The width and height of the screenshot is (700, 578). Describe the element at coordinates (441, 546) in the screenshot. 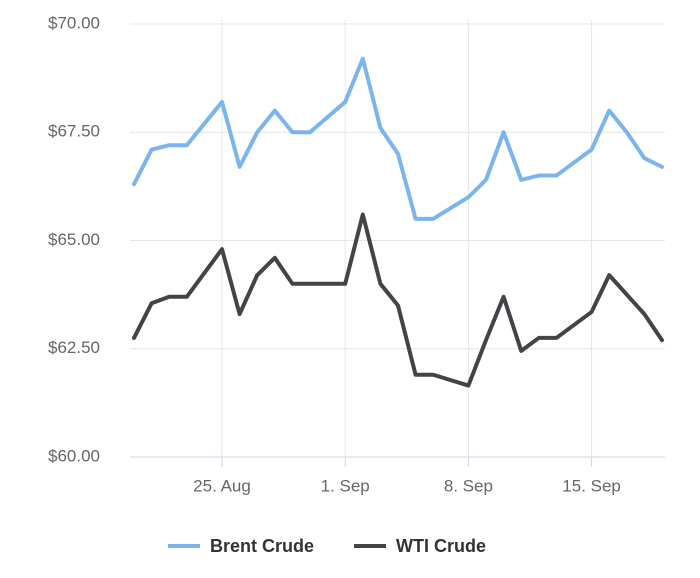

I see `legend-label: WTI Crude` at that location.